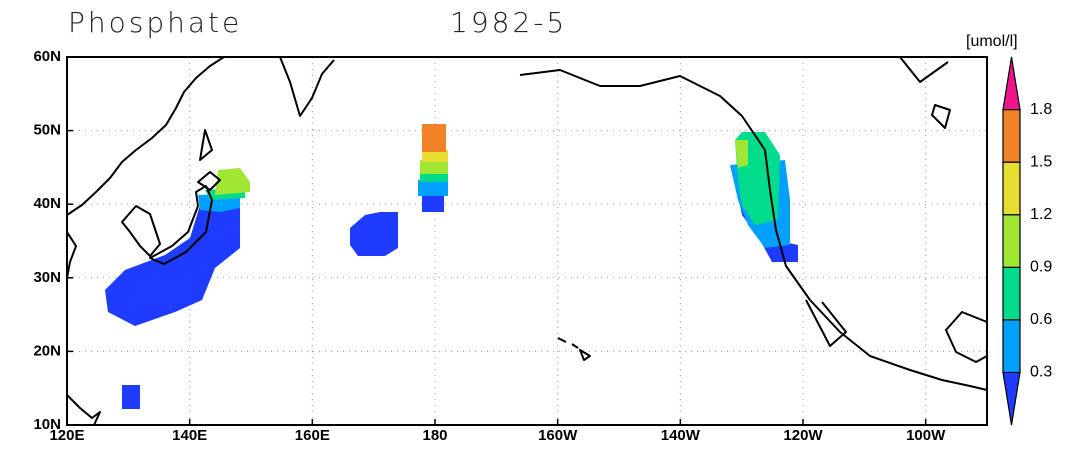 This screenshot has width=1078, height=470. I want to click on colorbar-label: 0.3, so click(1041, 372).